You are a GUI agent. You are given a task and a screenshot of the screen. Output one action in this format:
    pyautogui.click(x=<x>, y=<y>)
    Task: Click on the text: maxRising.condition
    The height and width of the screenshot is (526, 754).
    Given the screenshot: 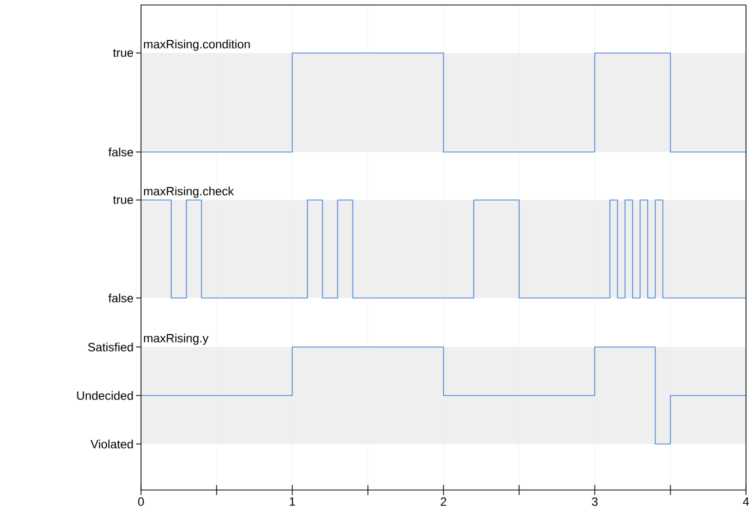 What is the action you would take?
    pyautogui.click(x=197, y=45)
    